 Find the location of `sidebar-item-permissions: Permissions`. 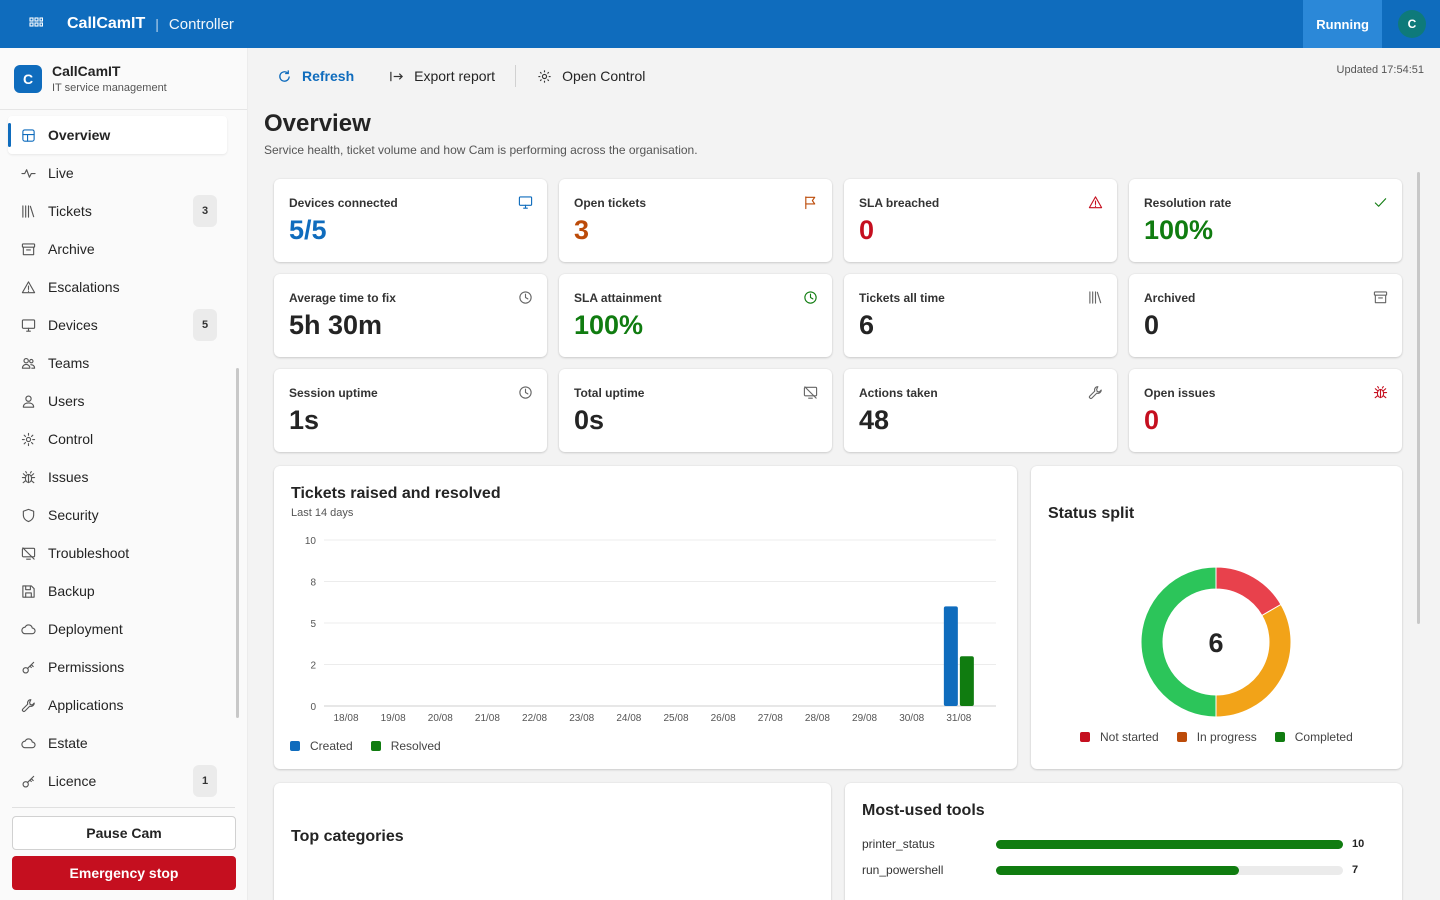

sidebar-item-permissions: Permissions is located at coordinates (117, 667).